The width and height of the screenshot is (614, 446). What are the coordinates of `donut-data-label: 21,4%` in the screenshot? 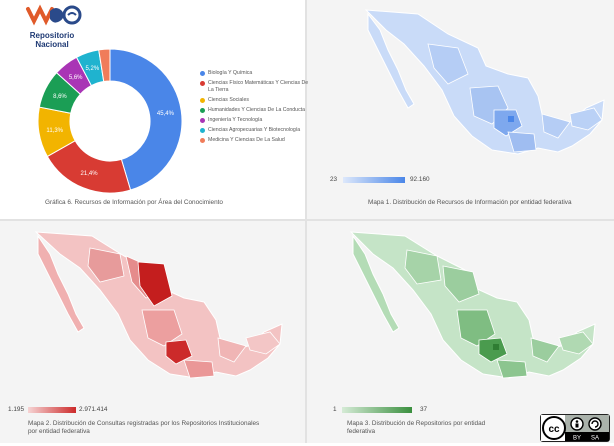 It's located at (90, 174).